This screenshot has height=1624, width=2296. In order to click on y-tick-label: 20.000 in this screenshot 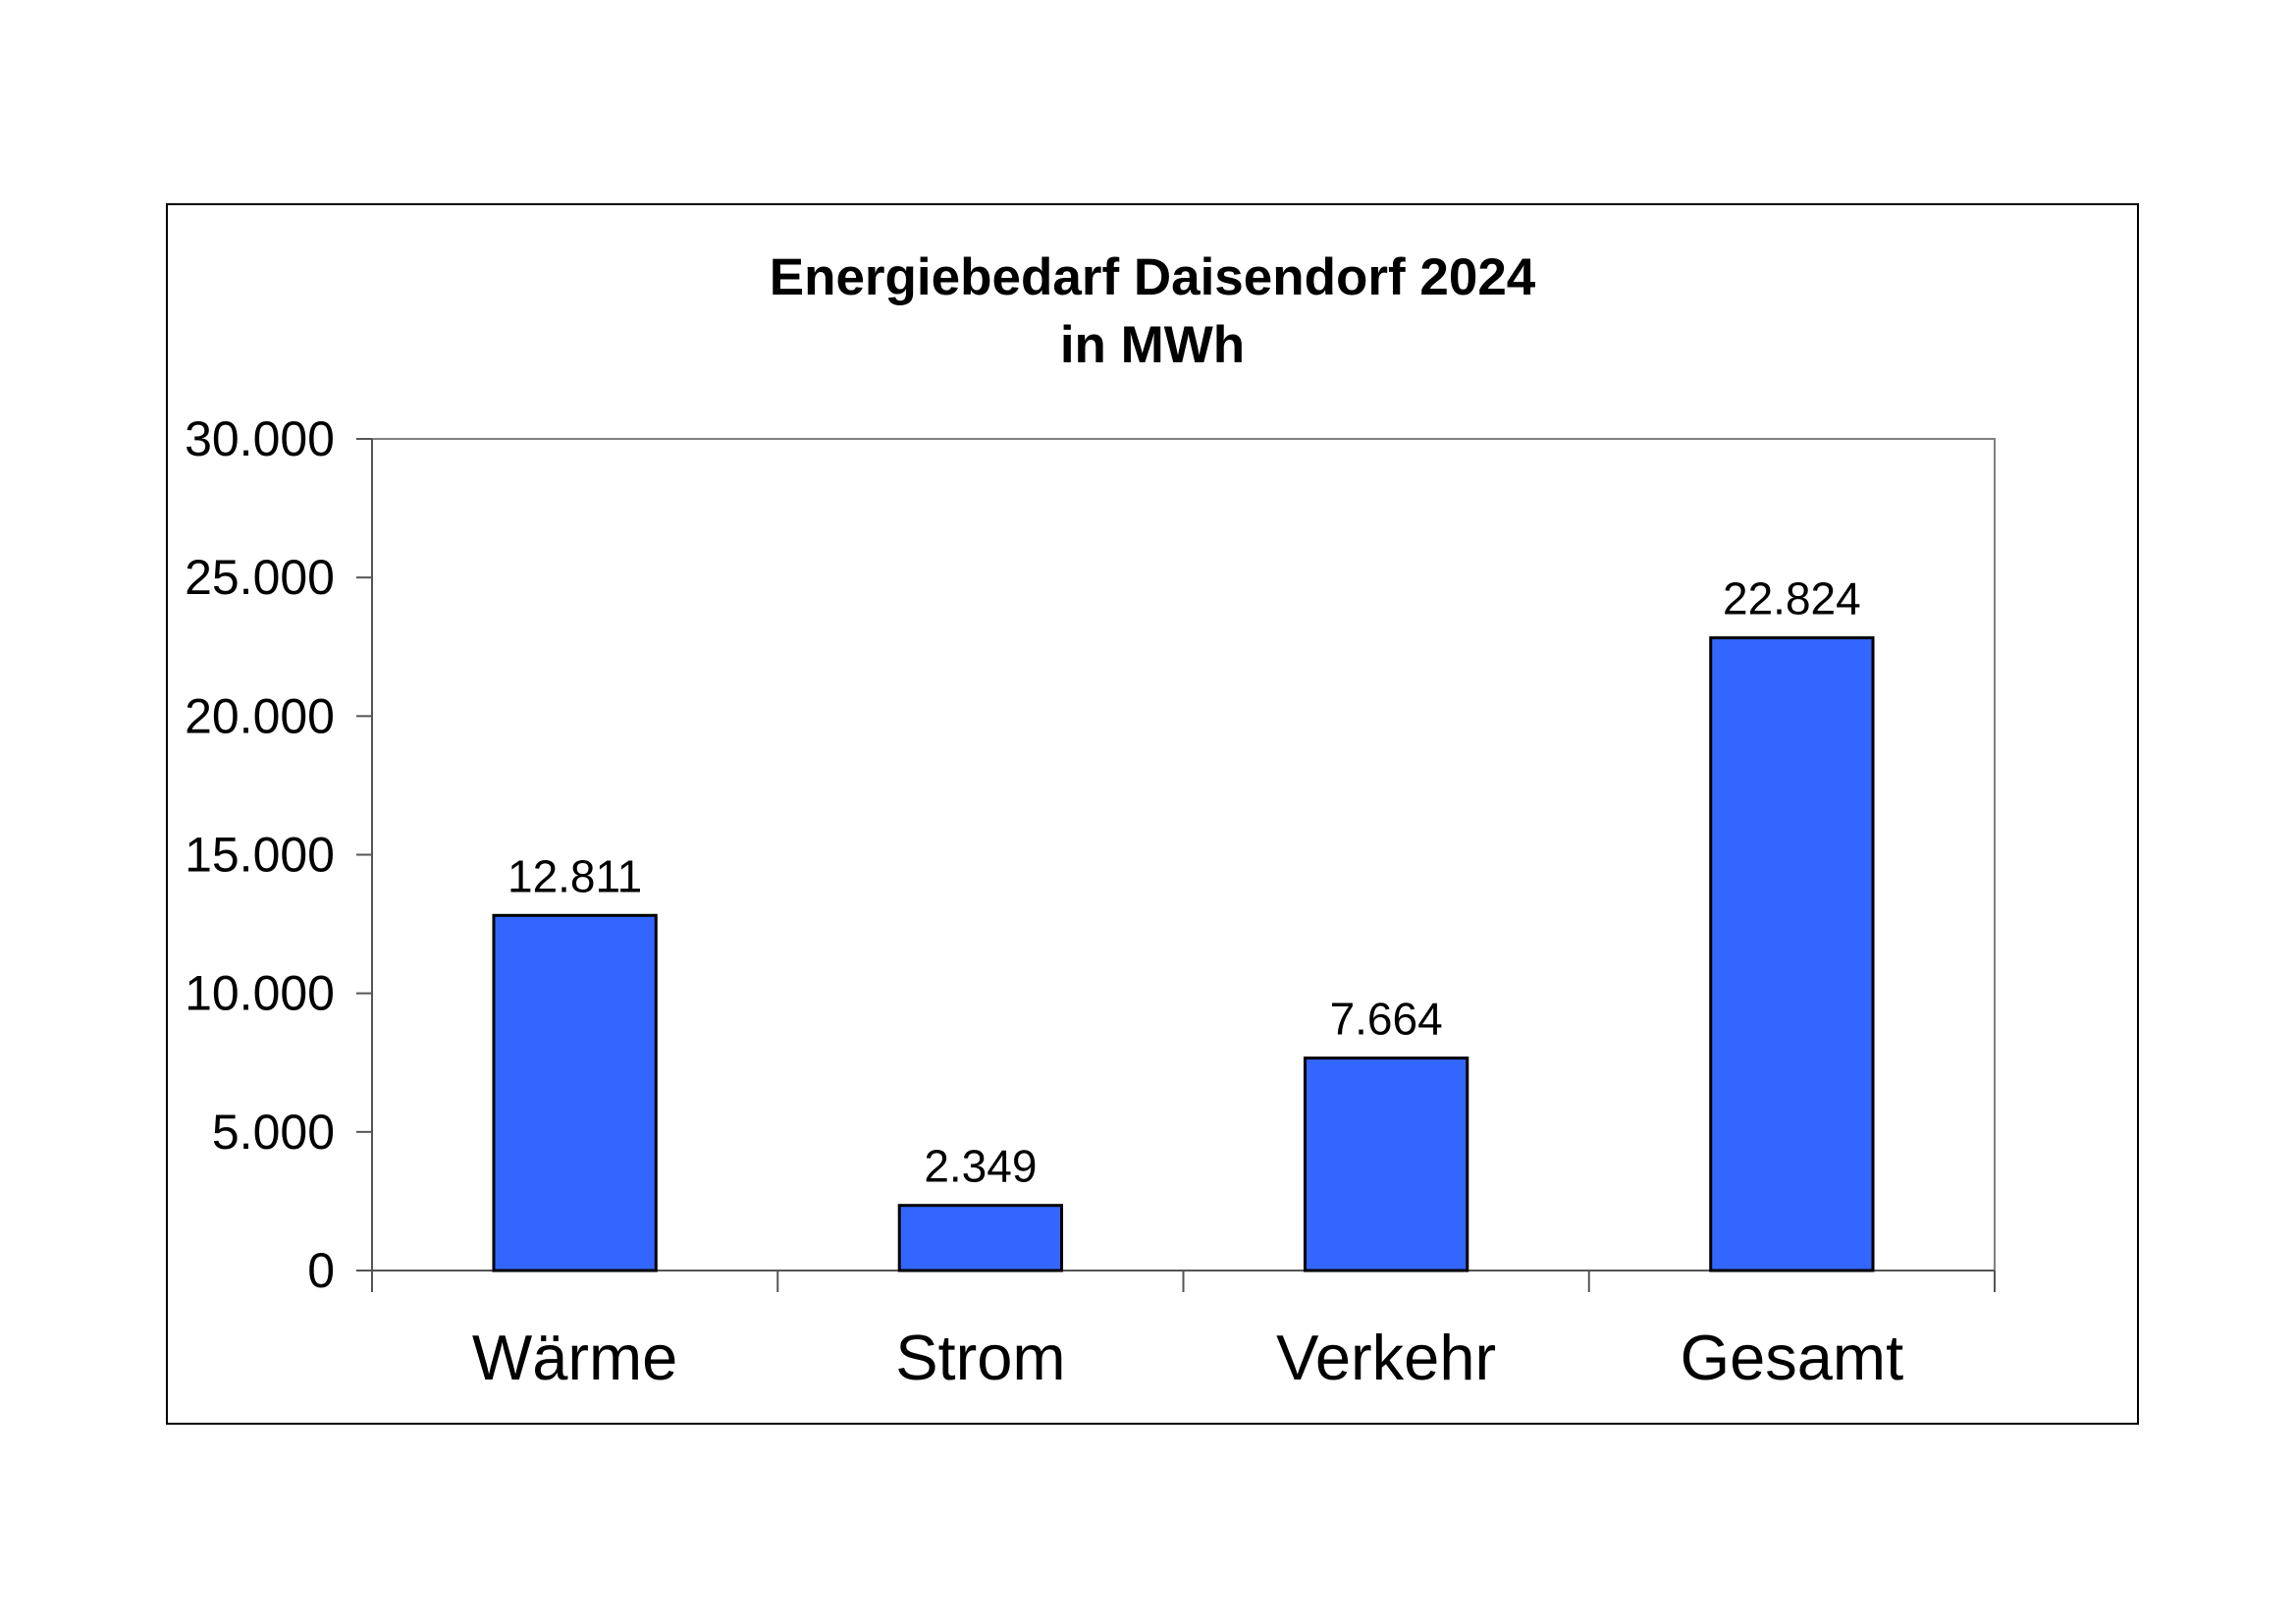, I will do `click(260, 715)`.